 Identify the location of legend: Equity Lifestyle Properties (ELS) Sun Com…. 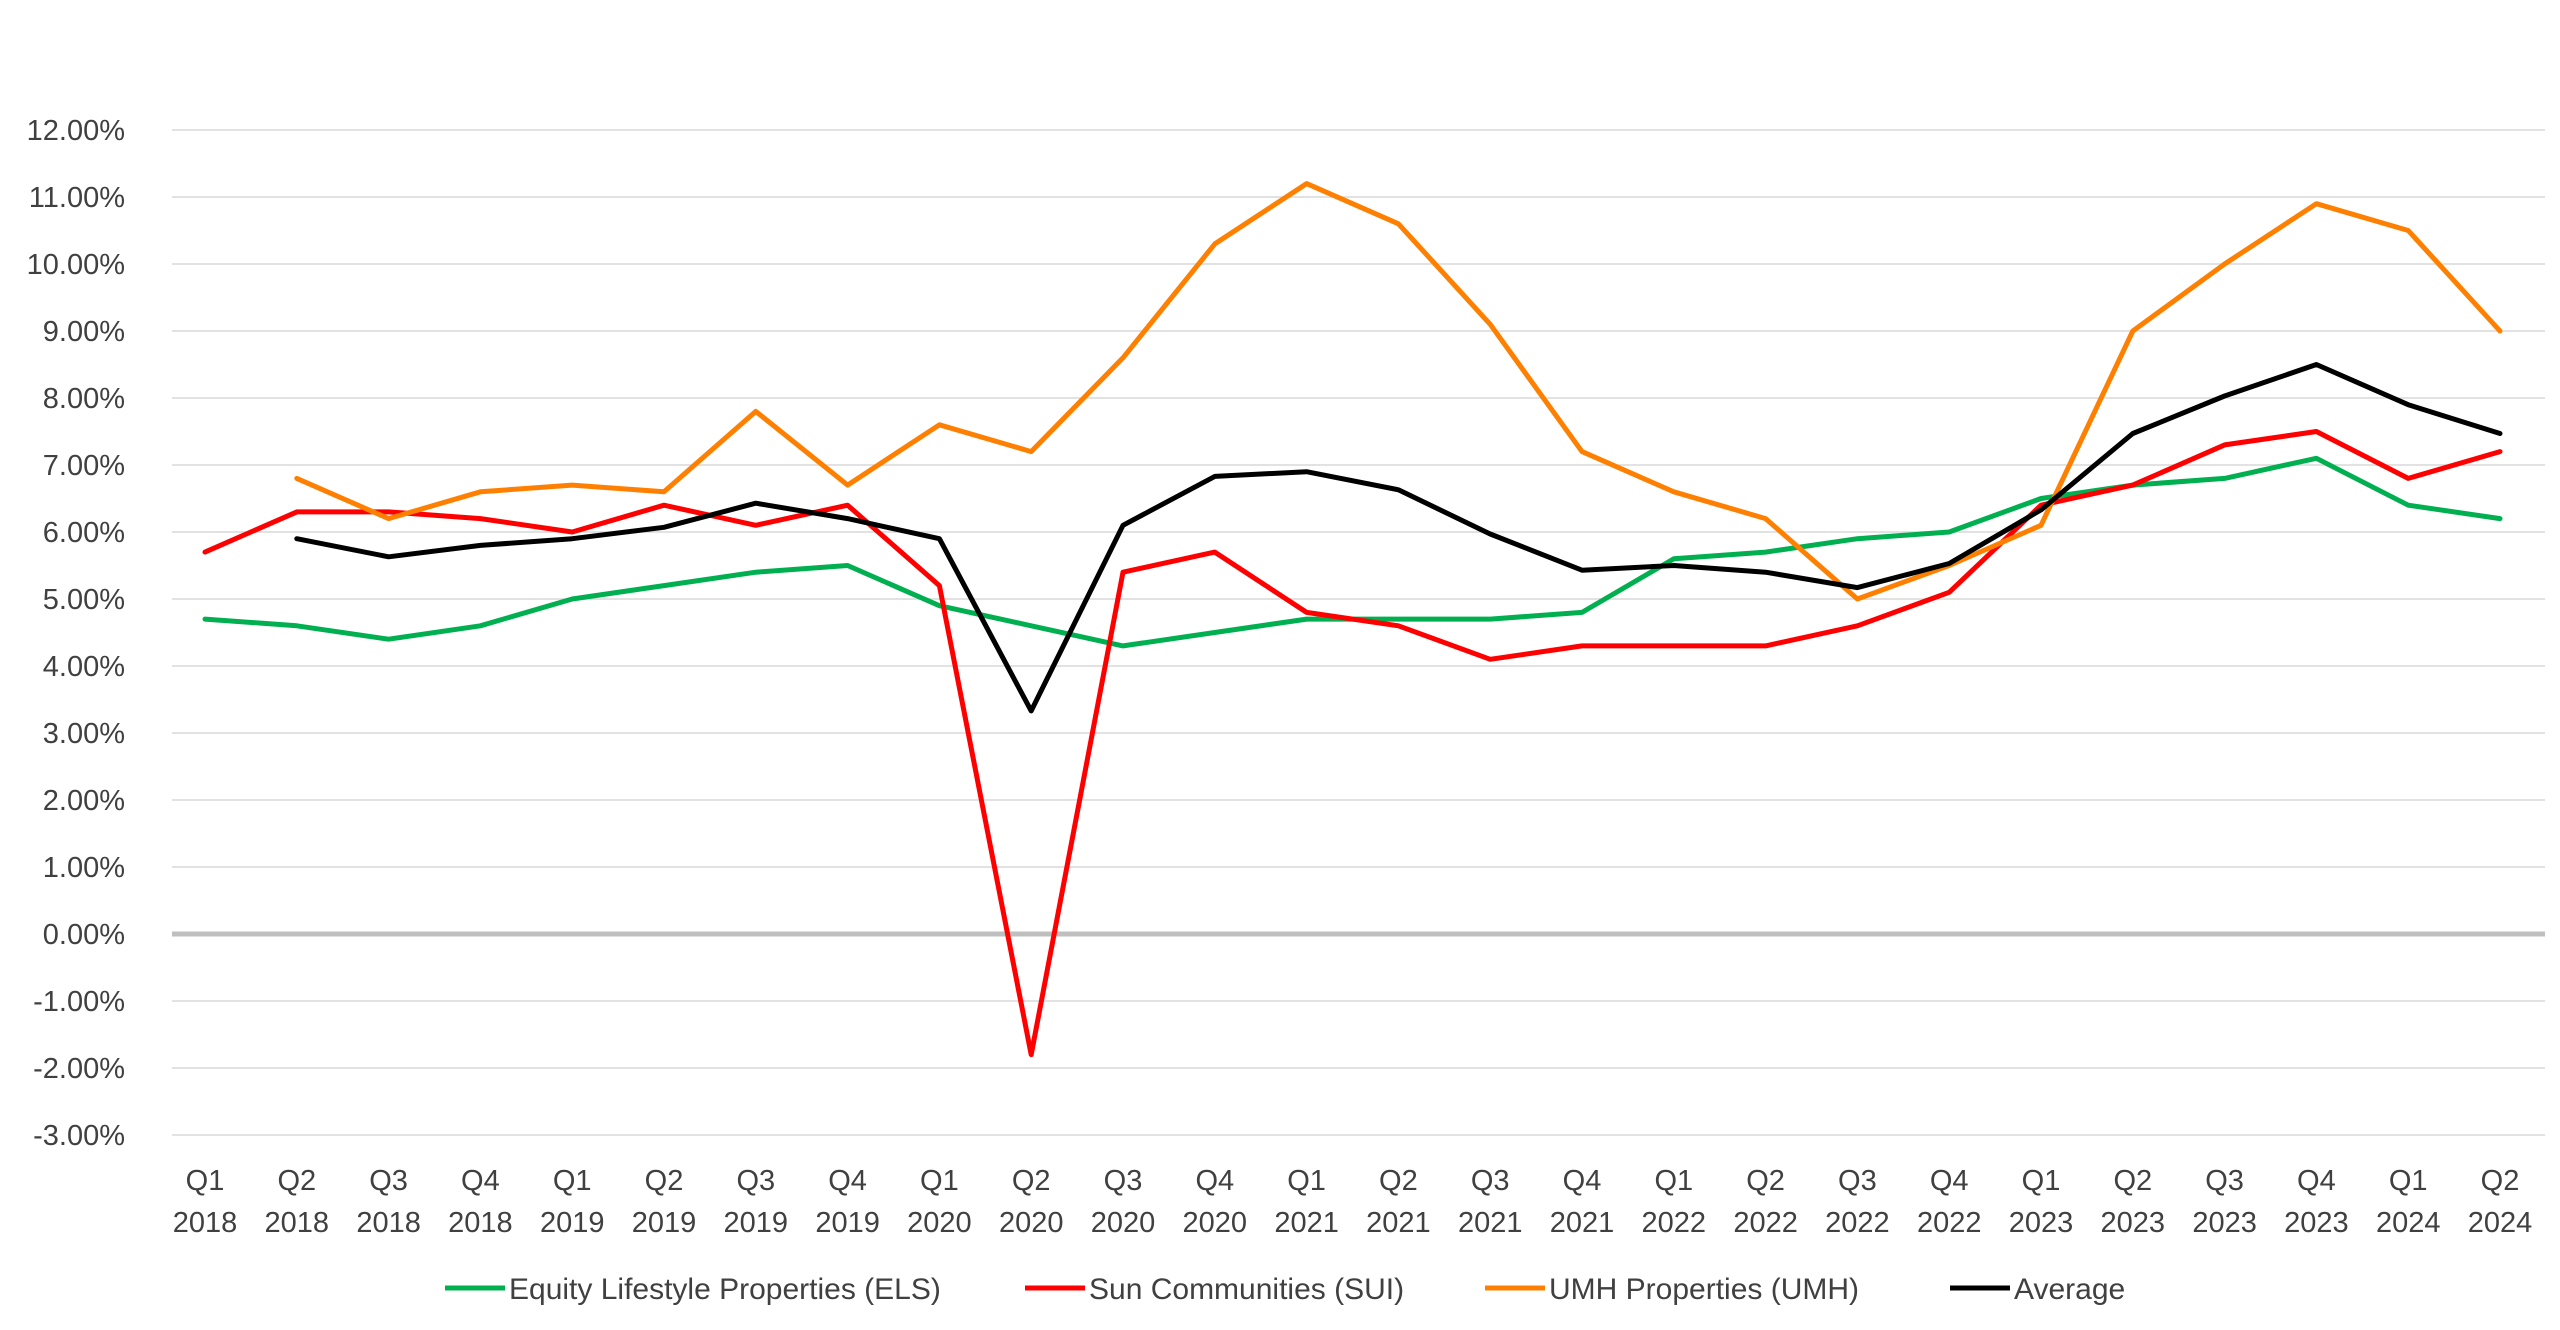
(1285, 1289).